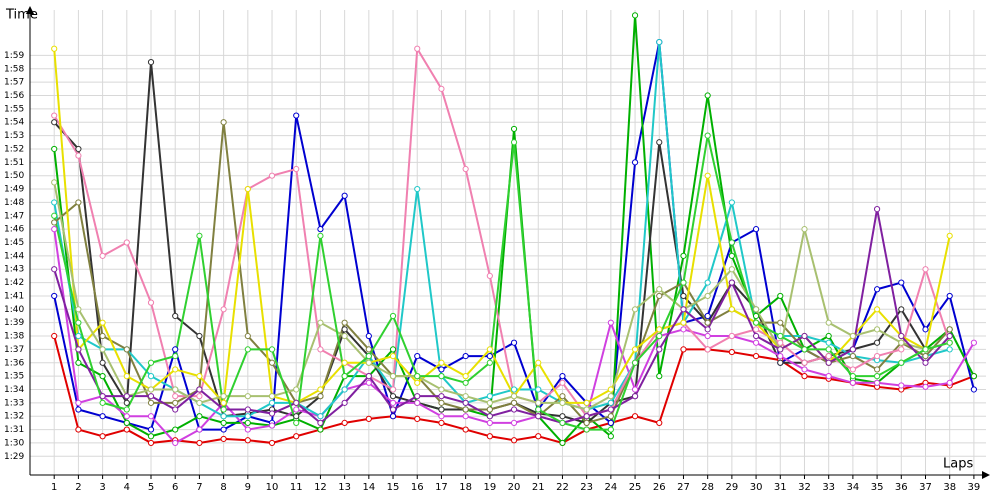 The height and width of the screenshot is (500, 1000). Describe the element at coordinates (974, 487) in the screenshot. I see `x-tick-label: 39` at that location.